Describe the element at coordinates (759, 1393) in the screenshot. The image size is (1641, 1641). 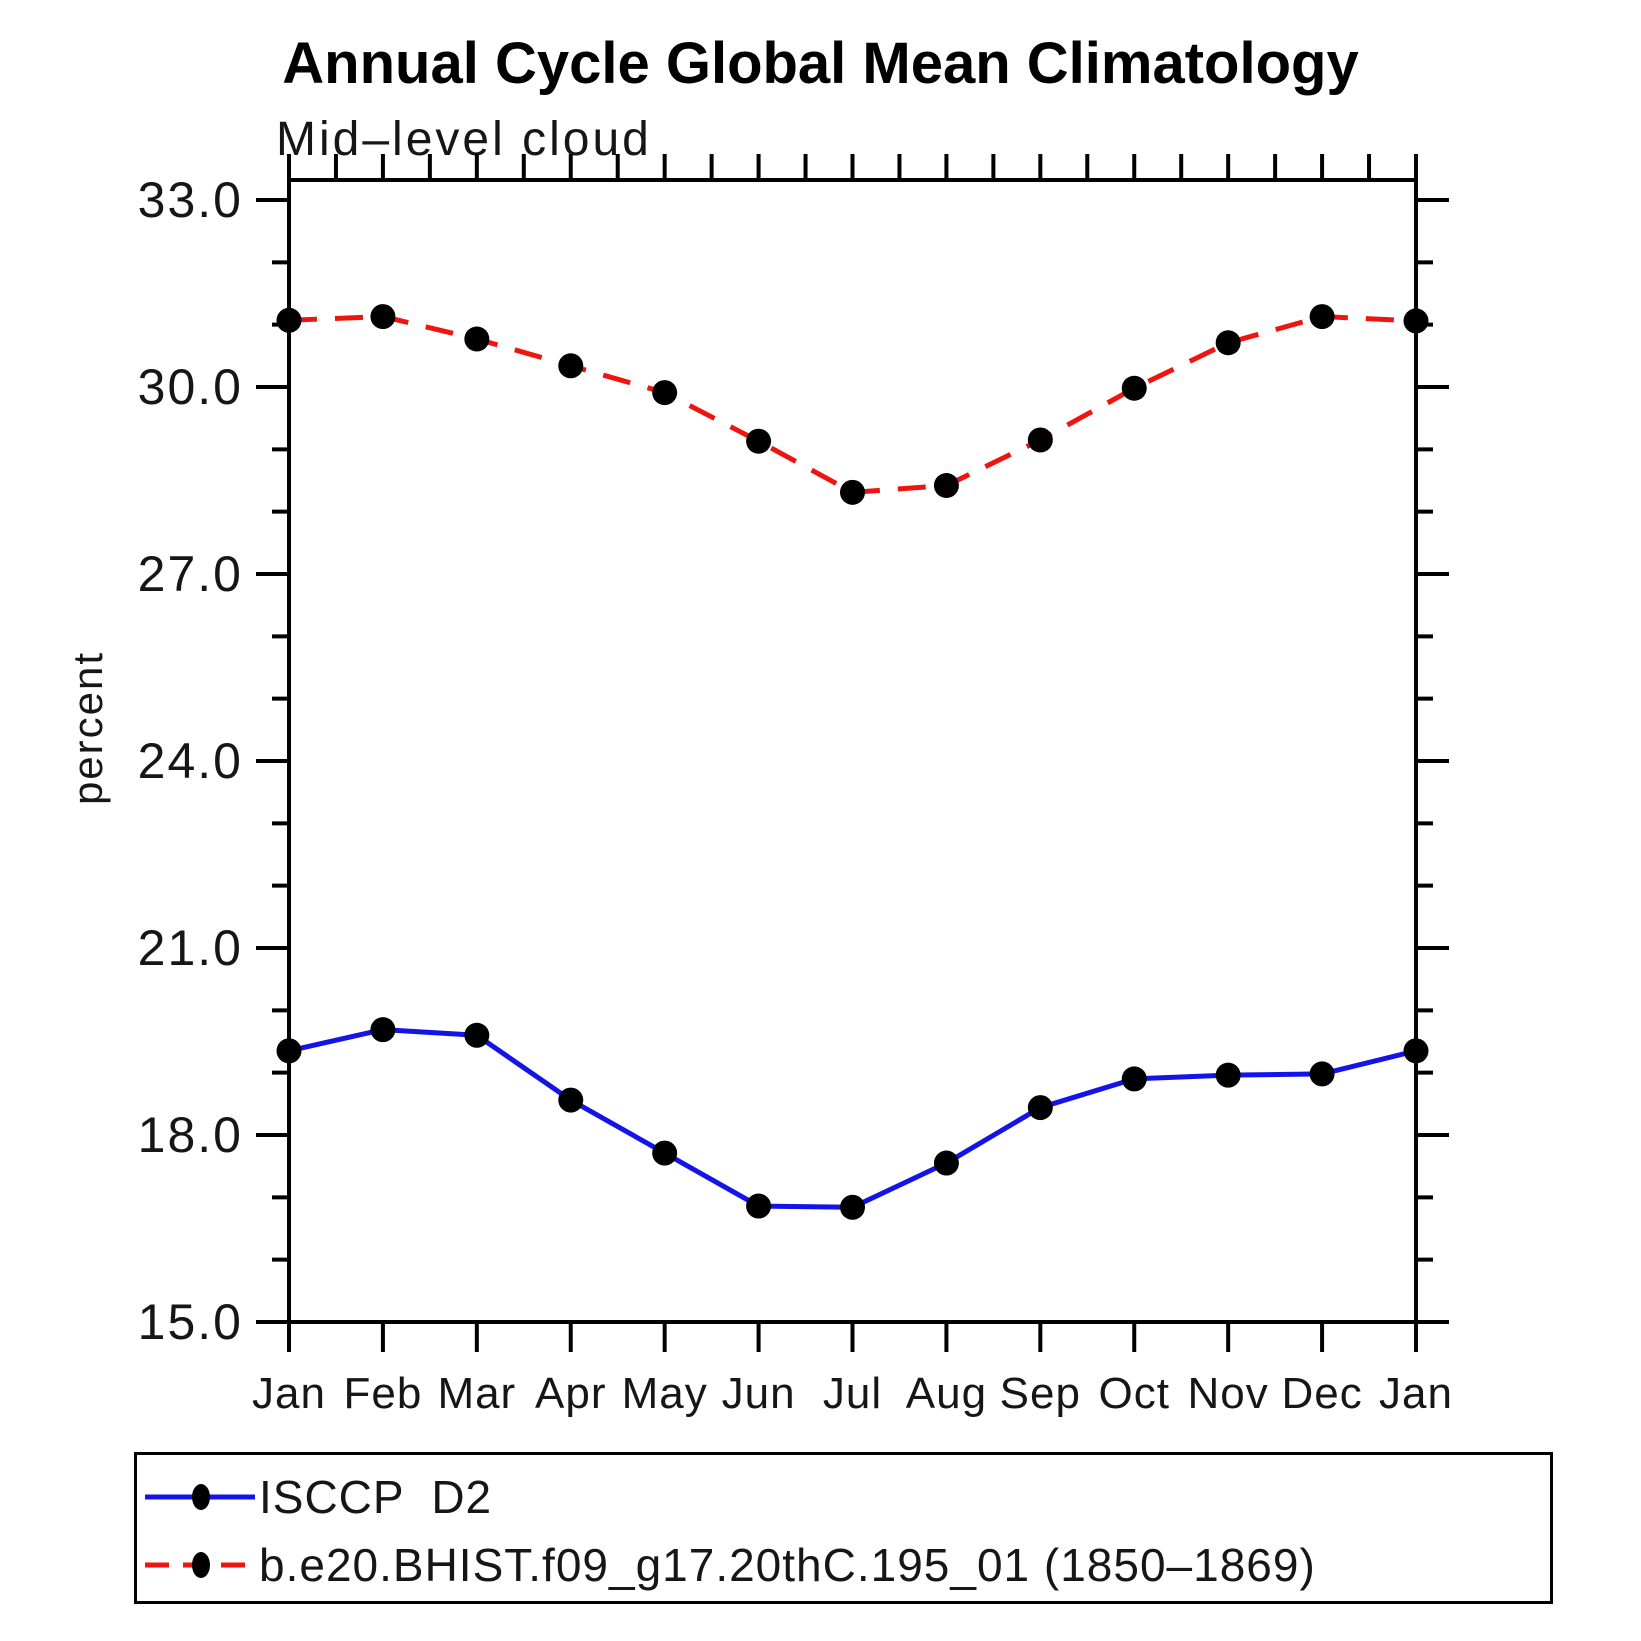
I see `x-tick-label: Jun` at that location.